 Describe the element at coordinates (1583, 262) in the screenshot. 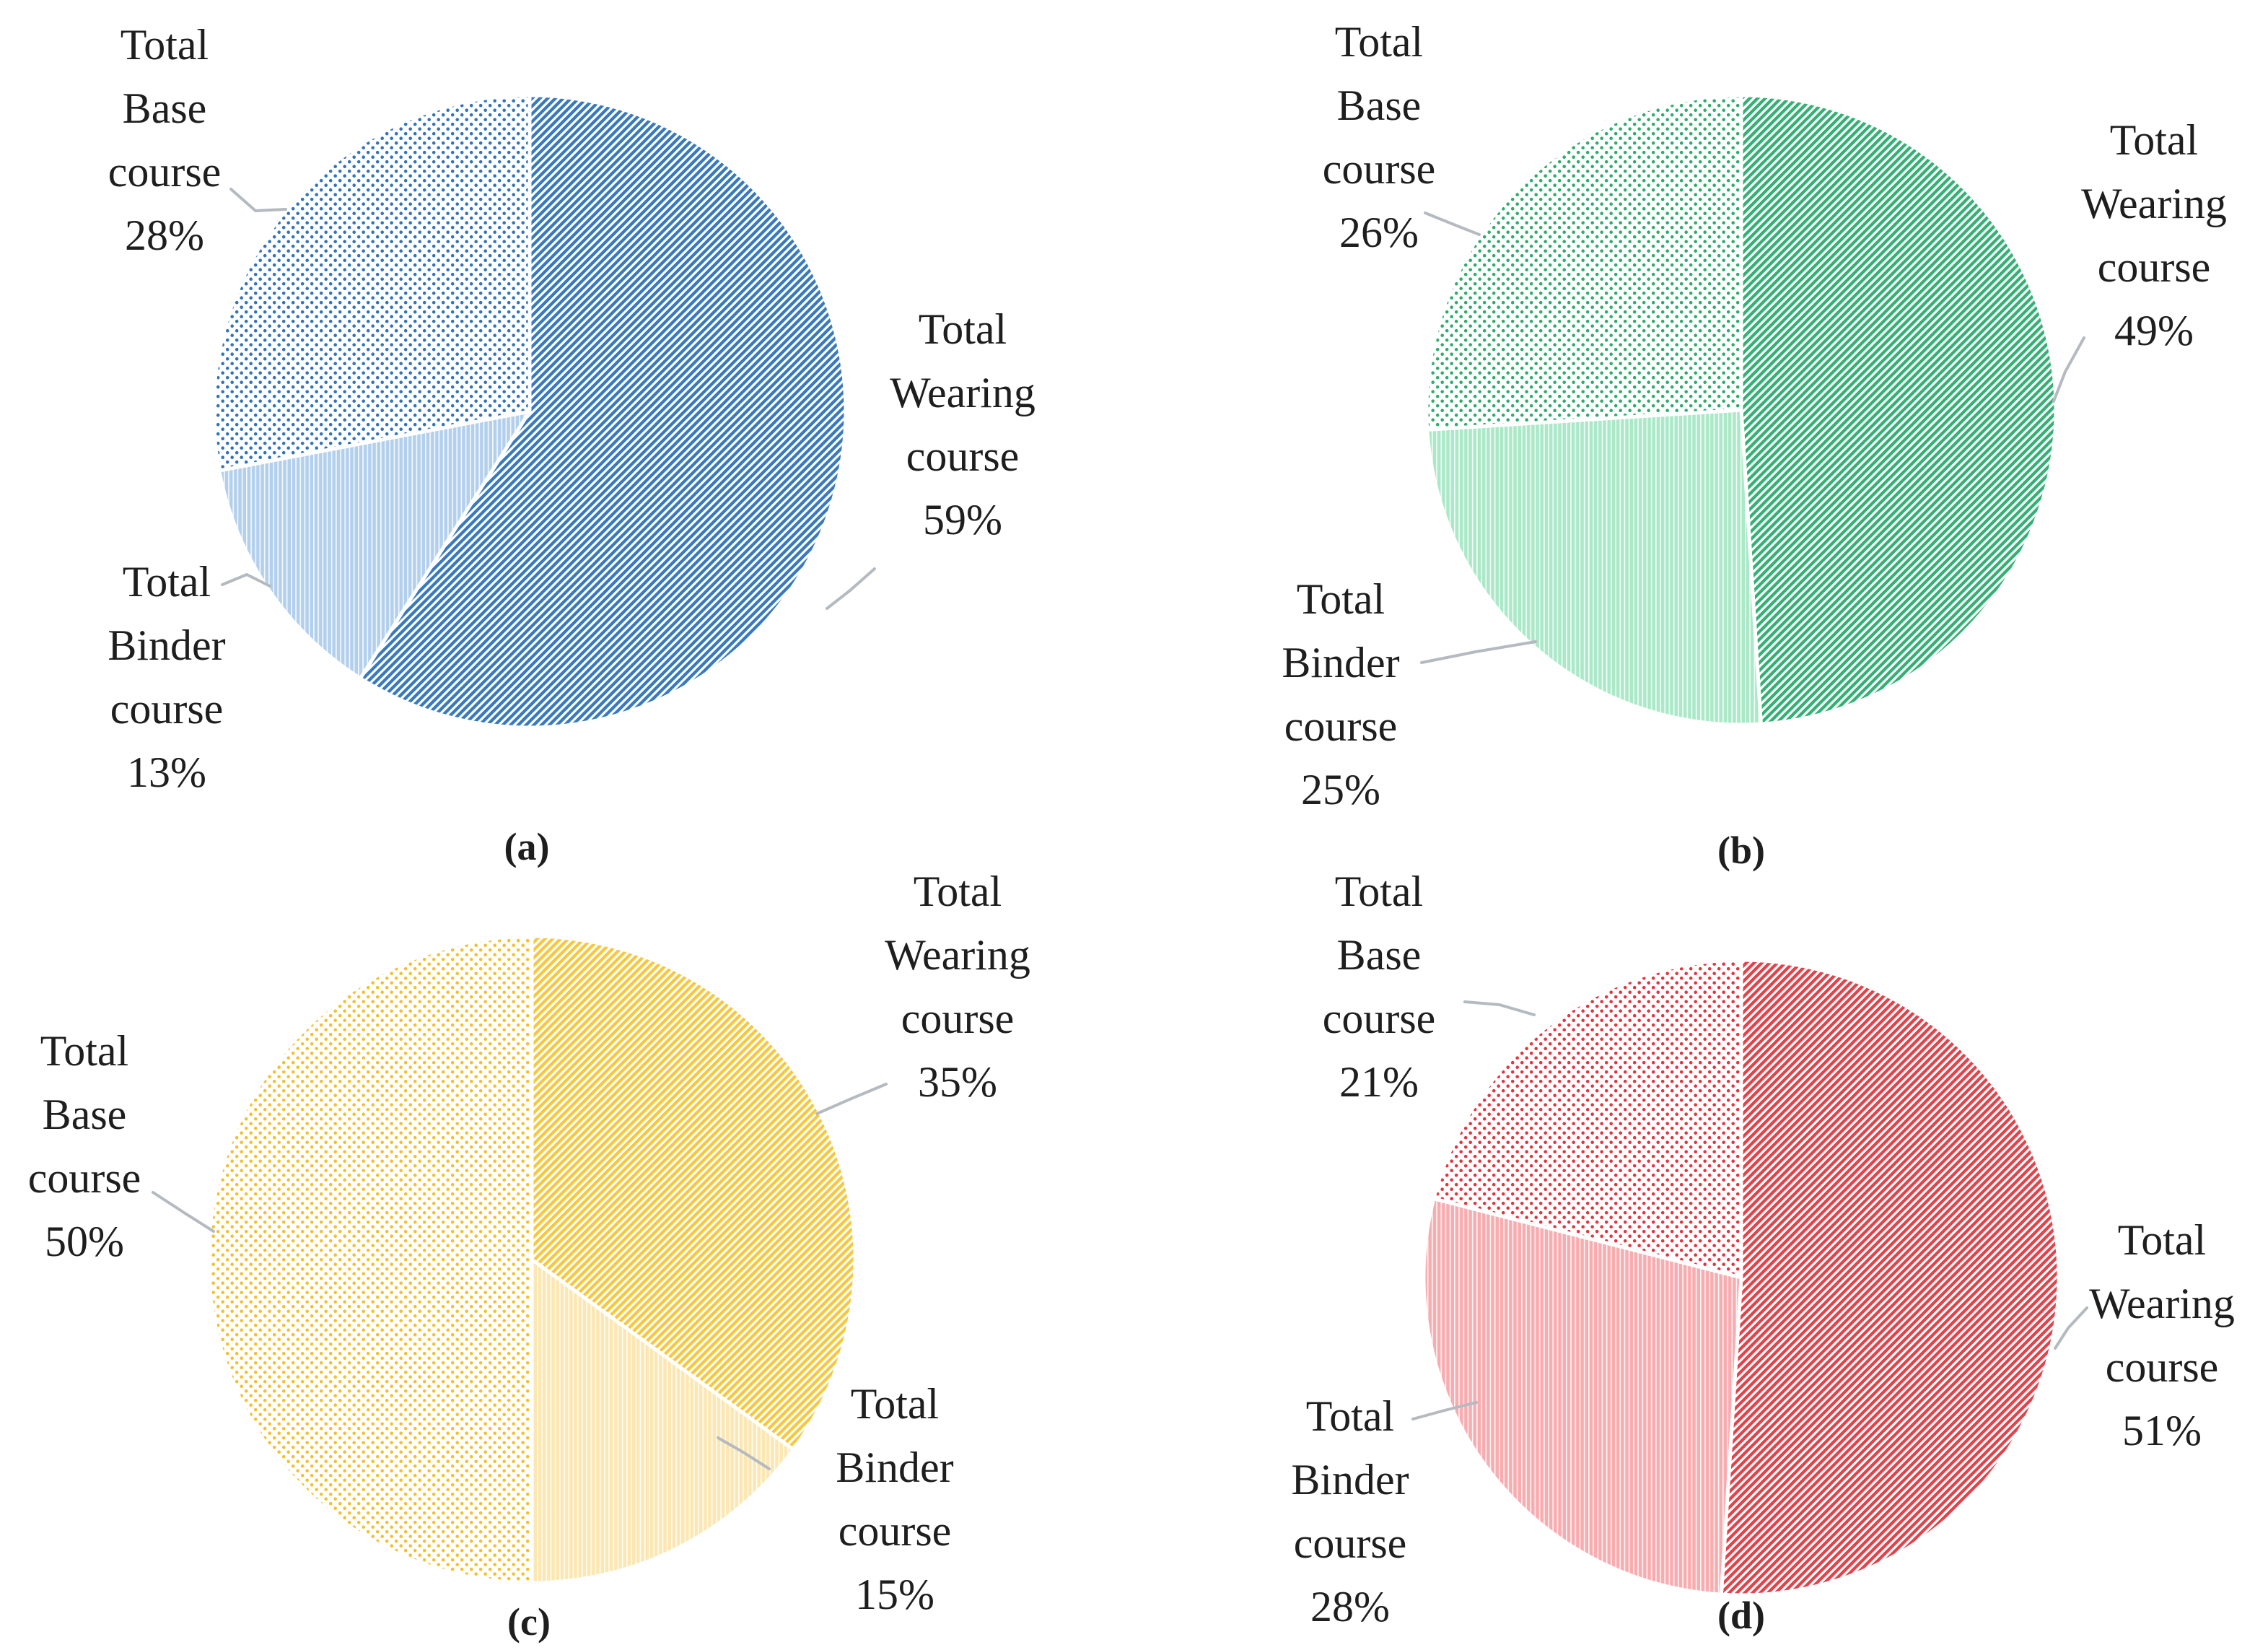

I see `slice-b-base` at that location.